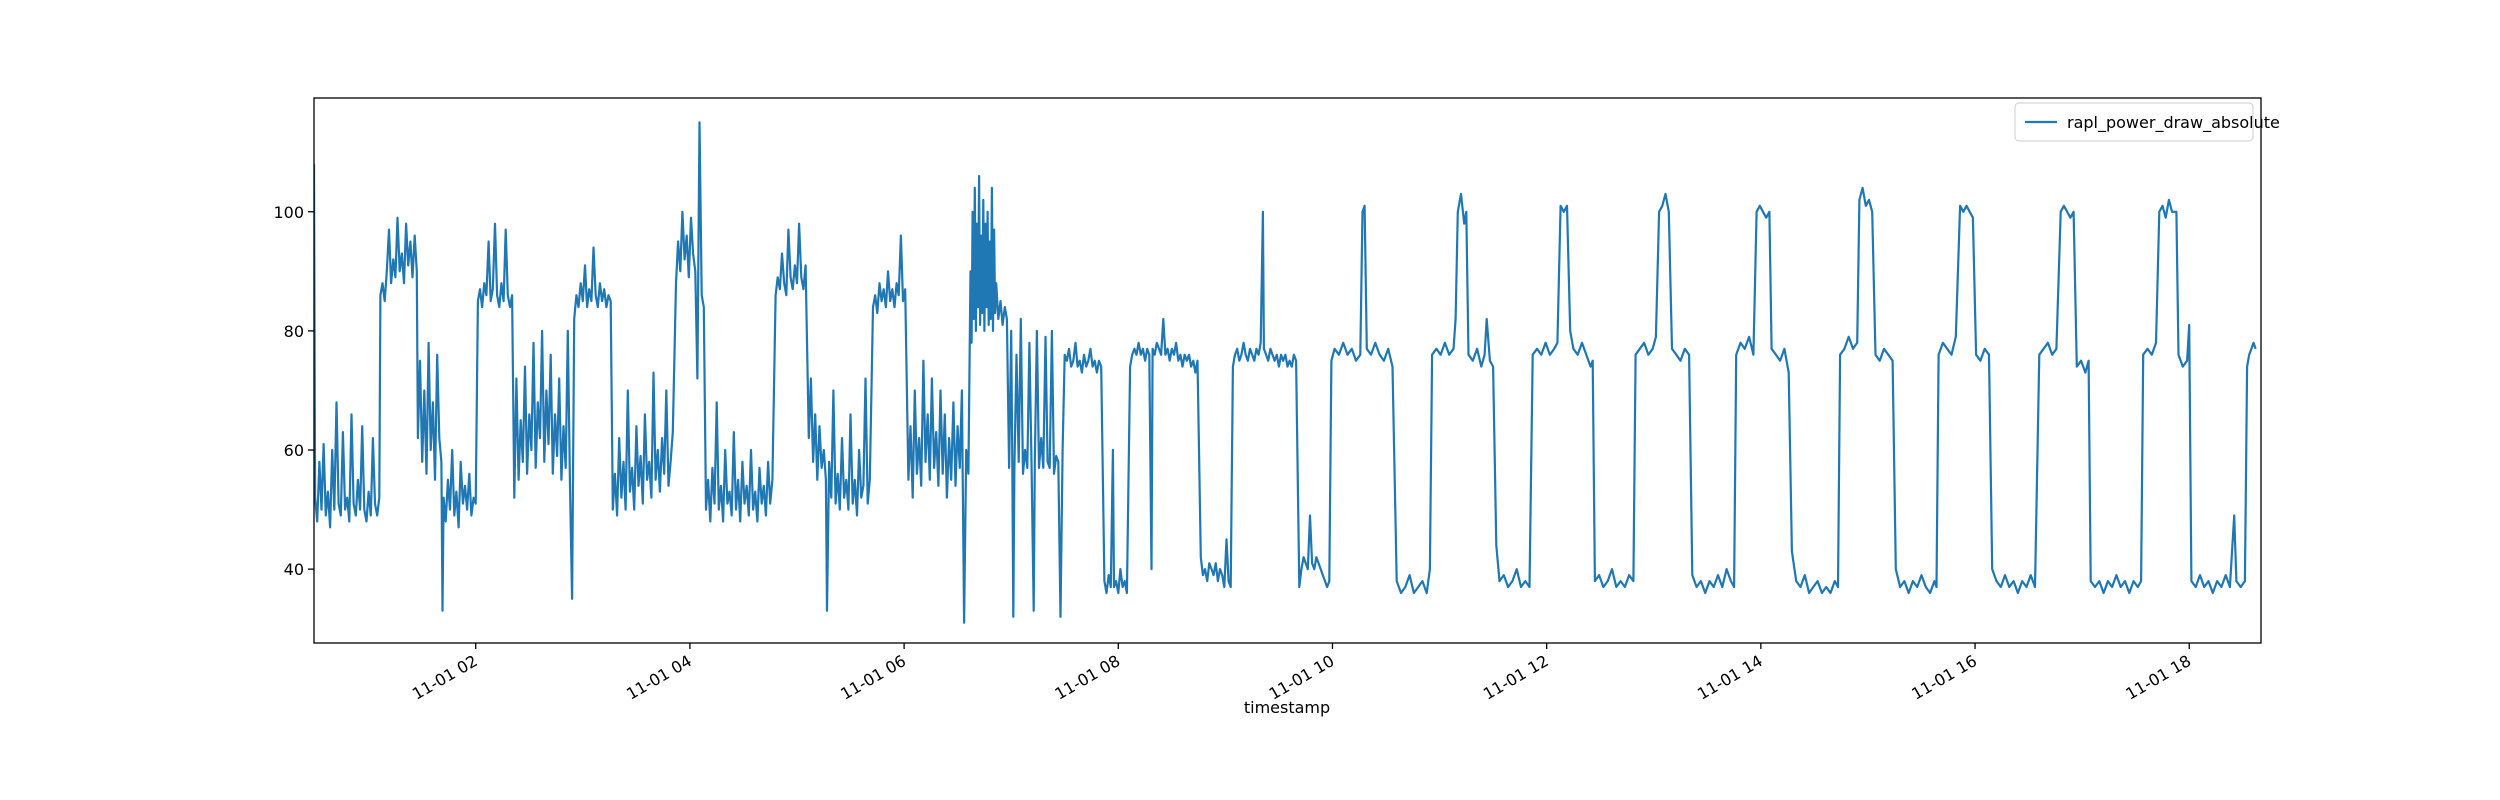  Describe the element at coordinates (294, 569) in the screenshot. I see `y-tick-label: 40` at that location.